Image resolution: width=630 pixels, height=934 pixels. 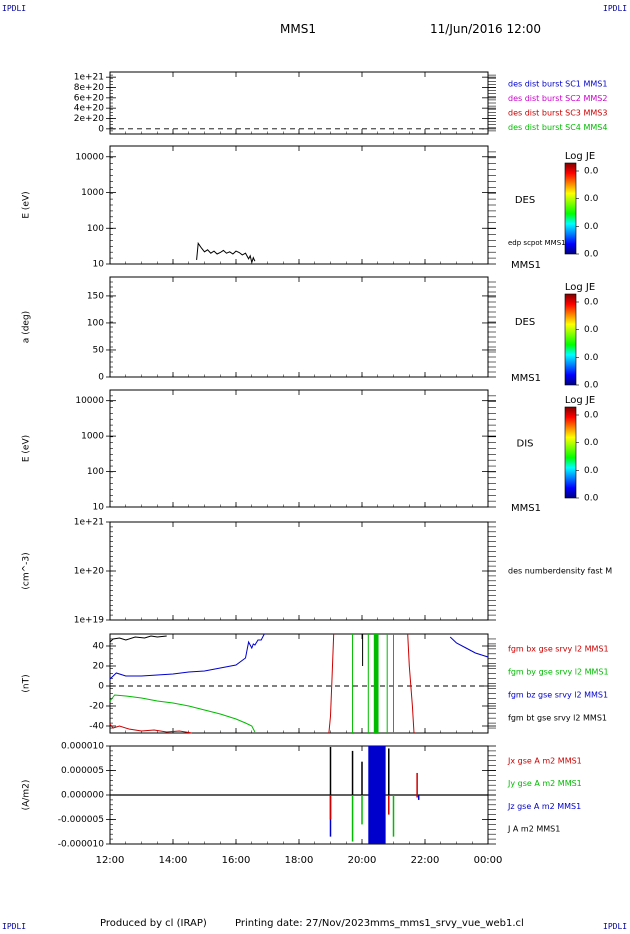 I want to click on y-axis-label: (A/m2), so click(x=27, y=795).